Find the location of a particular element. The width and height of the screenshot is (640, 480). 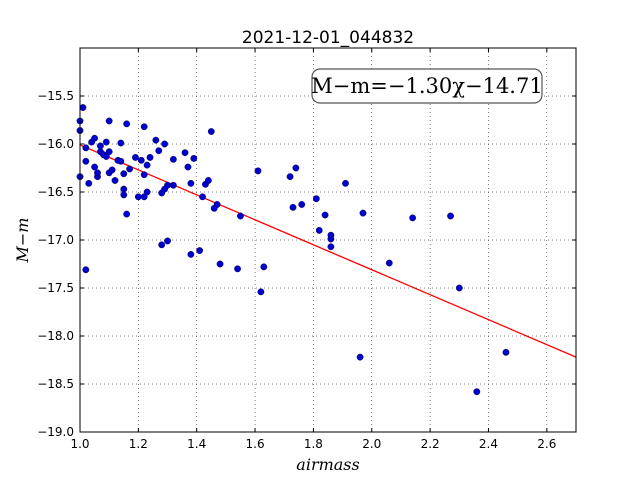

y-tick-label: −15.5 is located at coordinates (55, 96).